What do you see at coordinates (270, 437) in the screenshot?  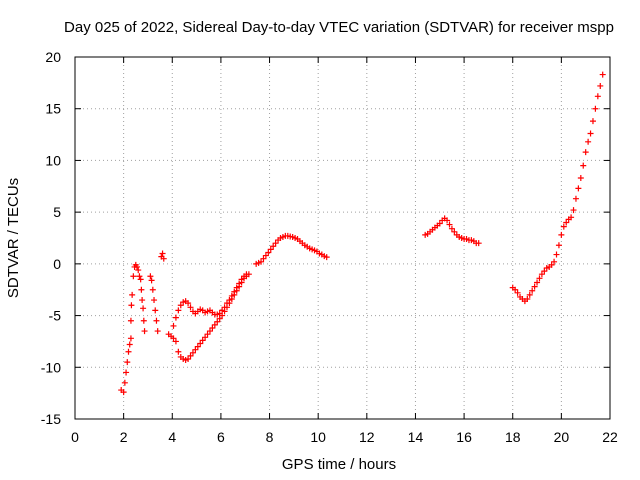 I see `x-tick-label: 8` at bounding box center [270, 437].